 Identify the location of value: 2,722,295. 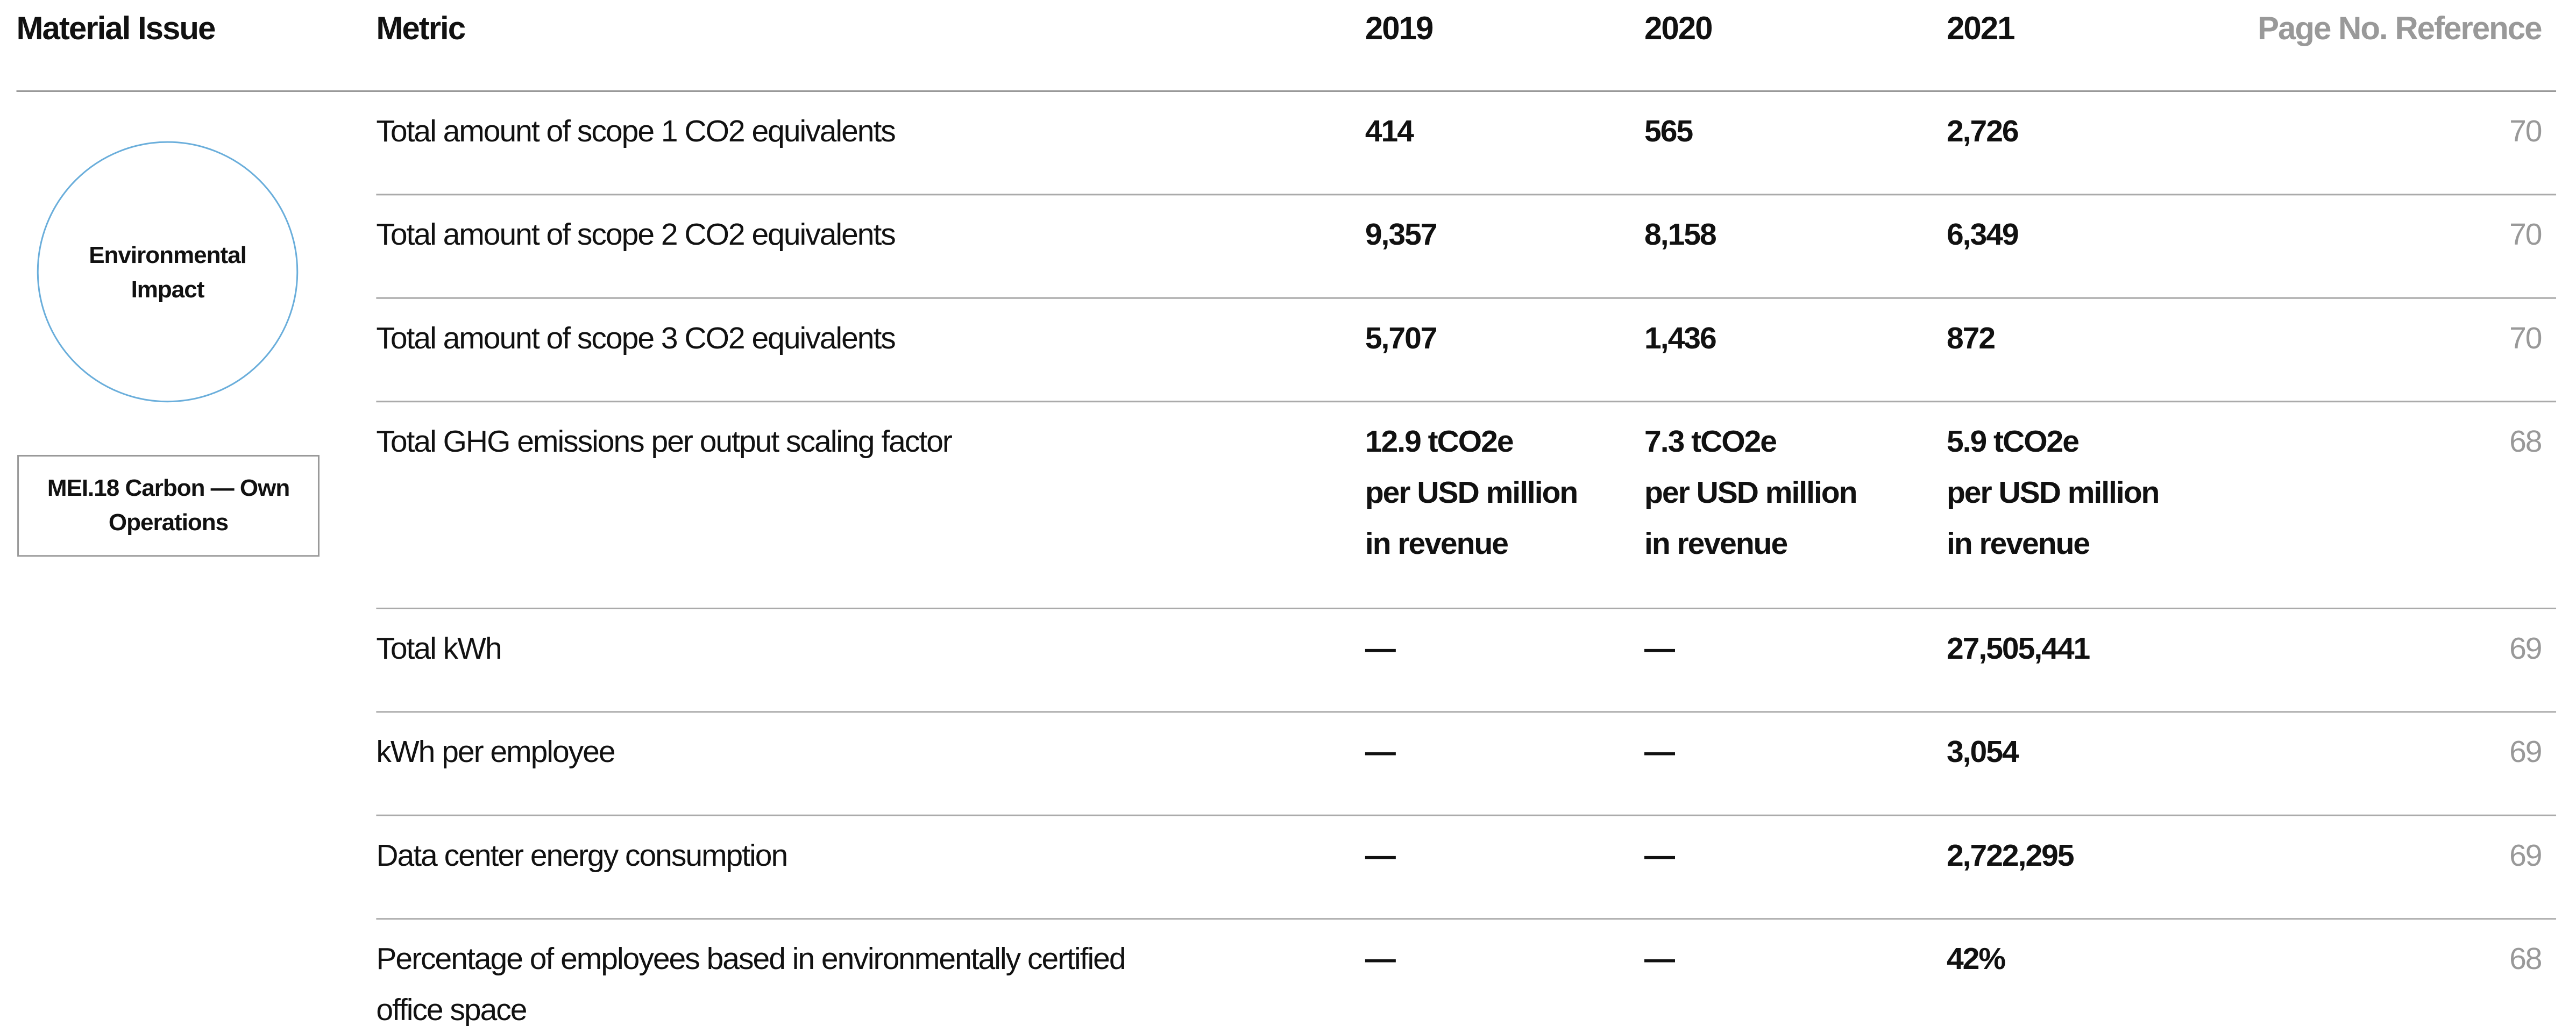
(2010, 855).